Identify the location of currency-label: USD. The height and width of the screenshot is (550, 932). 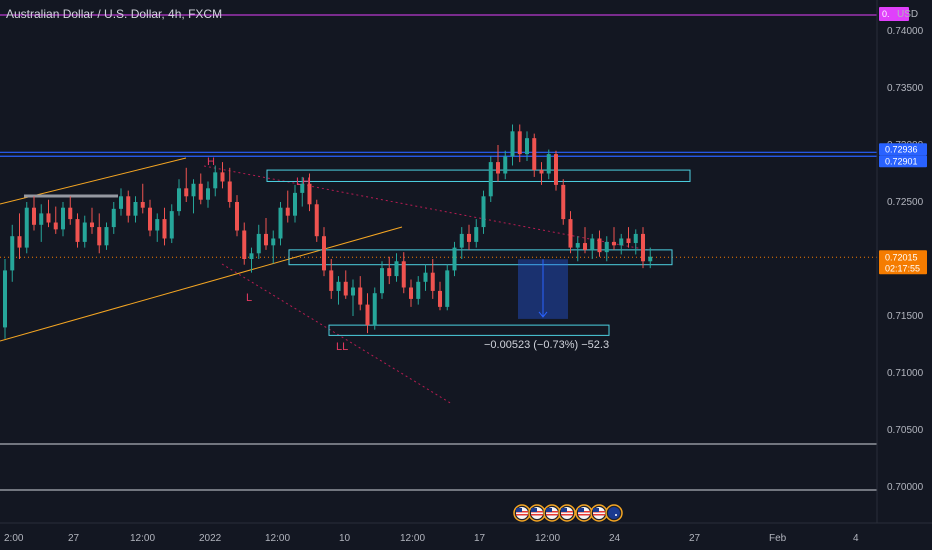
(907, 14).